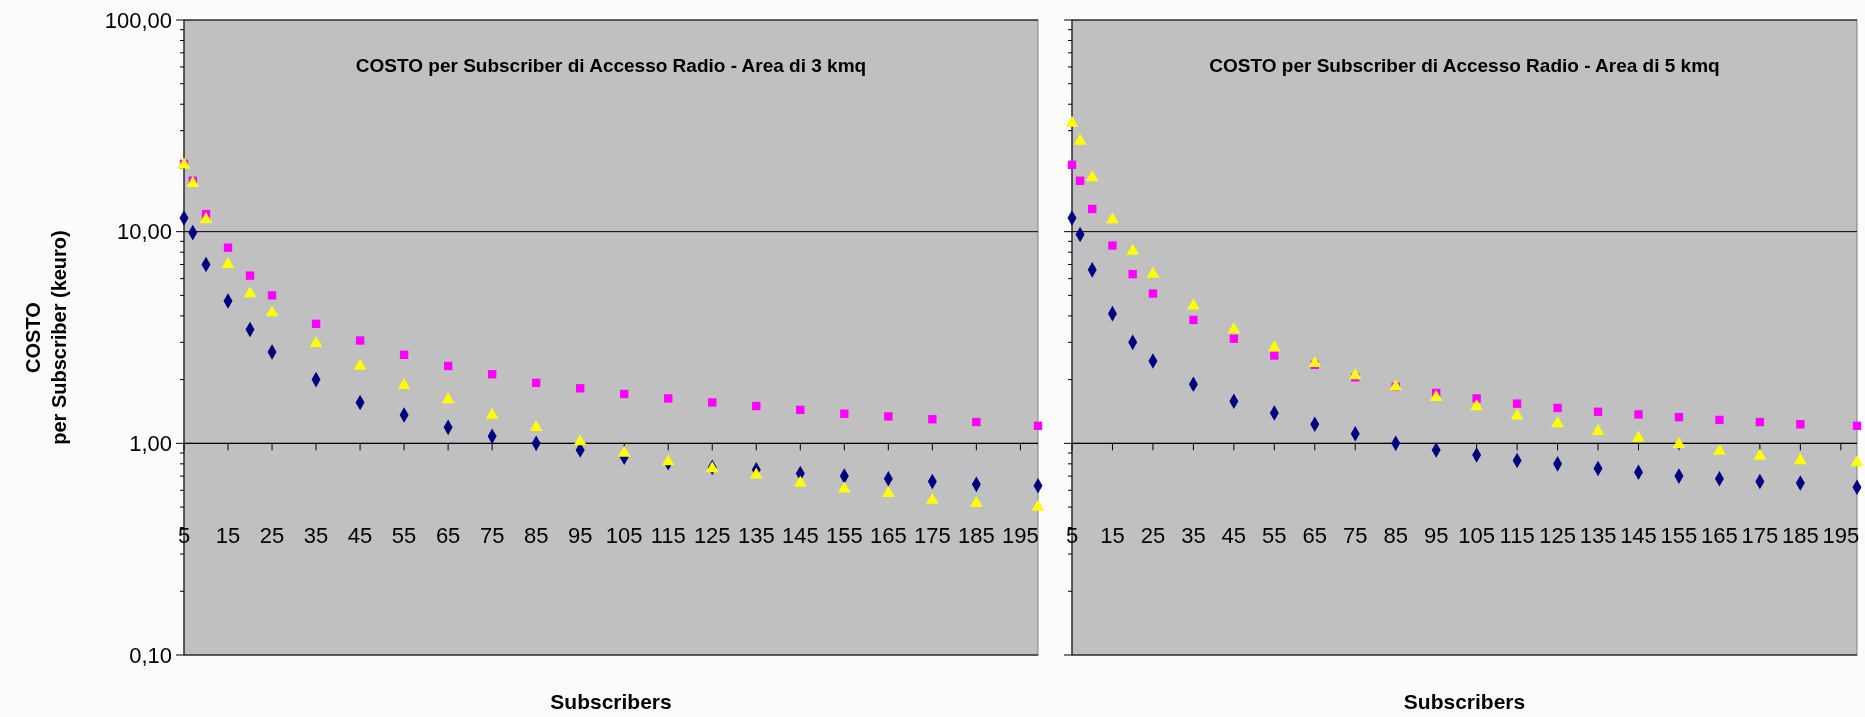  I want to click on x-tick-label: 95, so click(580, 536).